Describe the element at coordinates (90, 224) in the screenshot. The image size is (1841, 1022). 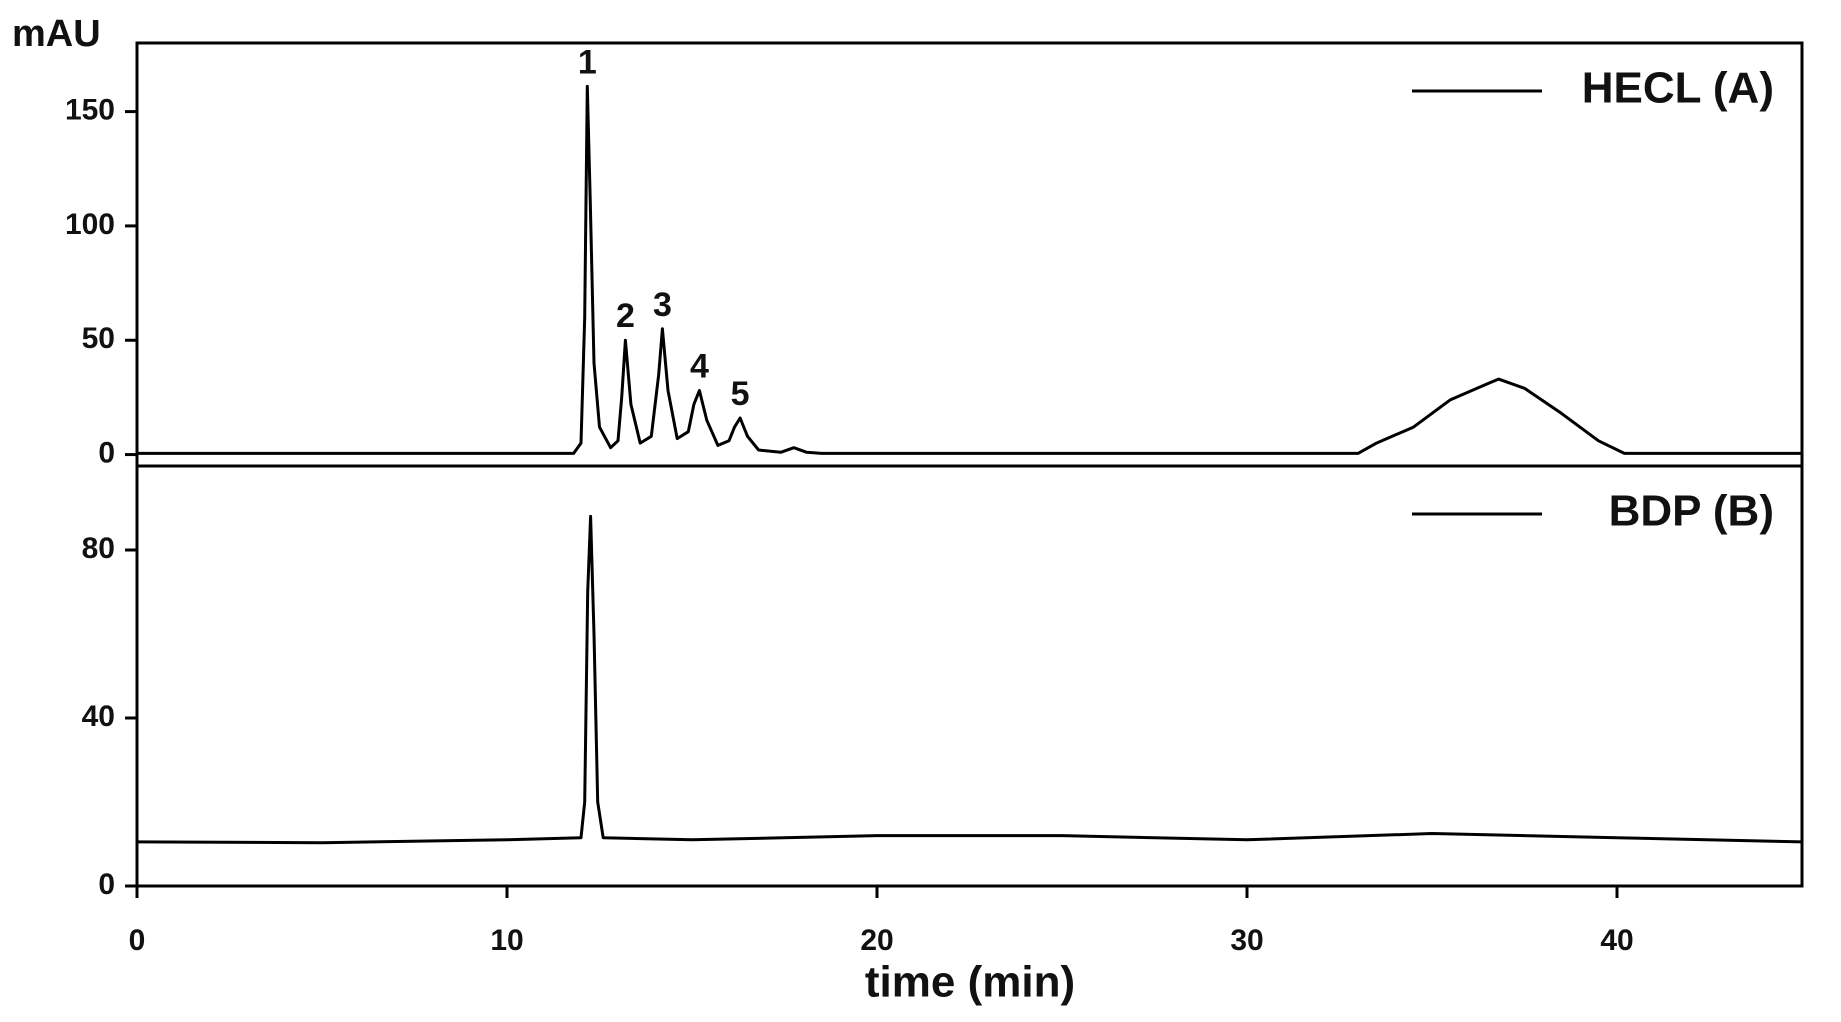
I see `y-tick-label: 100` at that location.